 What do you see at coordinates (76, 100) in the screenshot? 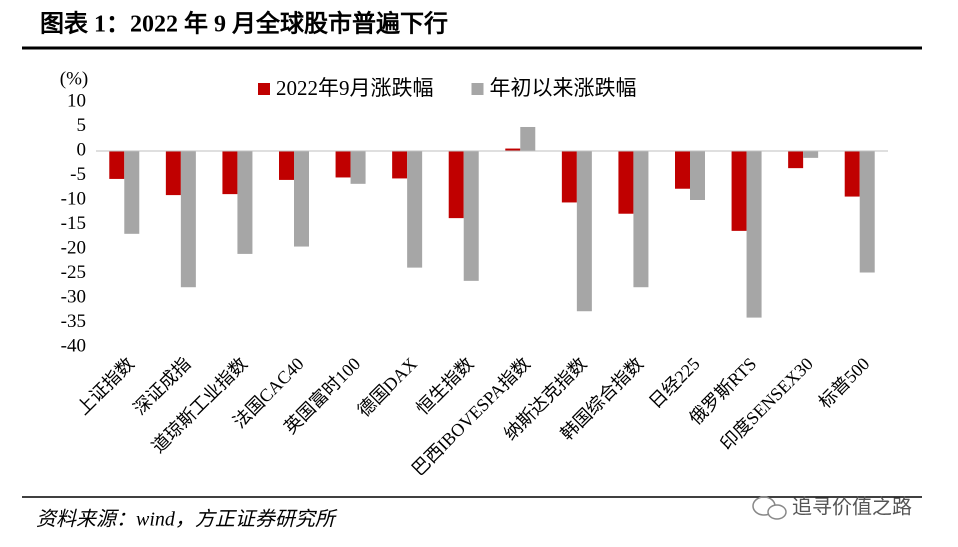
I see `y-tick-label: 10` at bounding box center [76, 100].